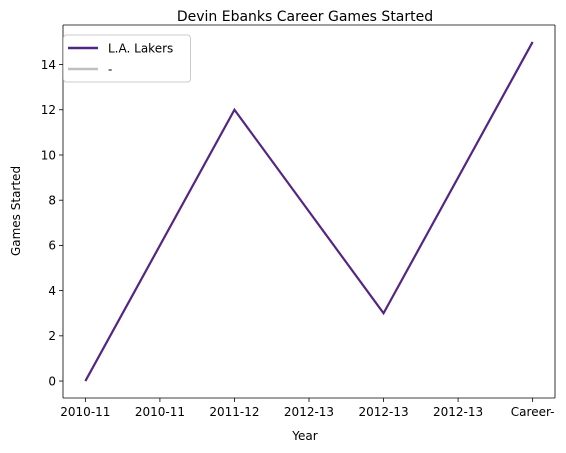 Image resolution: width=566 pixels, height=453 pixels. Describe the element at coordinates (110, 70) in the screenshot. I see `legend-label-dash: -` at that location.